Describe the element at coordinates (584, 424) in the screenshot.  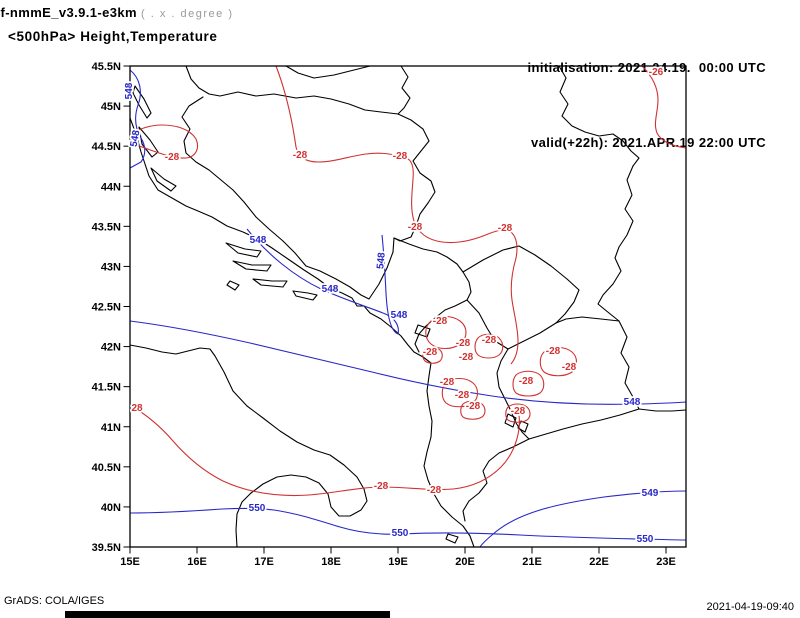
I see `border-macedonia-greece` at that location.